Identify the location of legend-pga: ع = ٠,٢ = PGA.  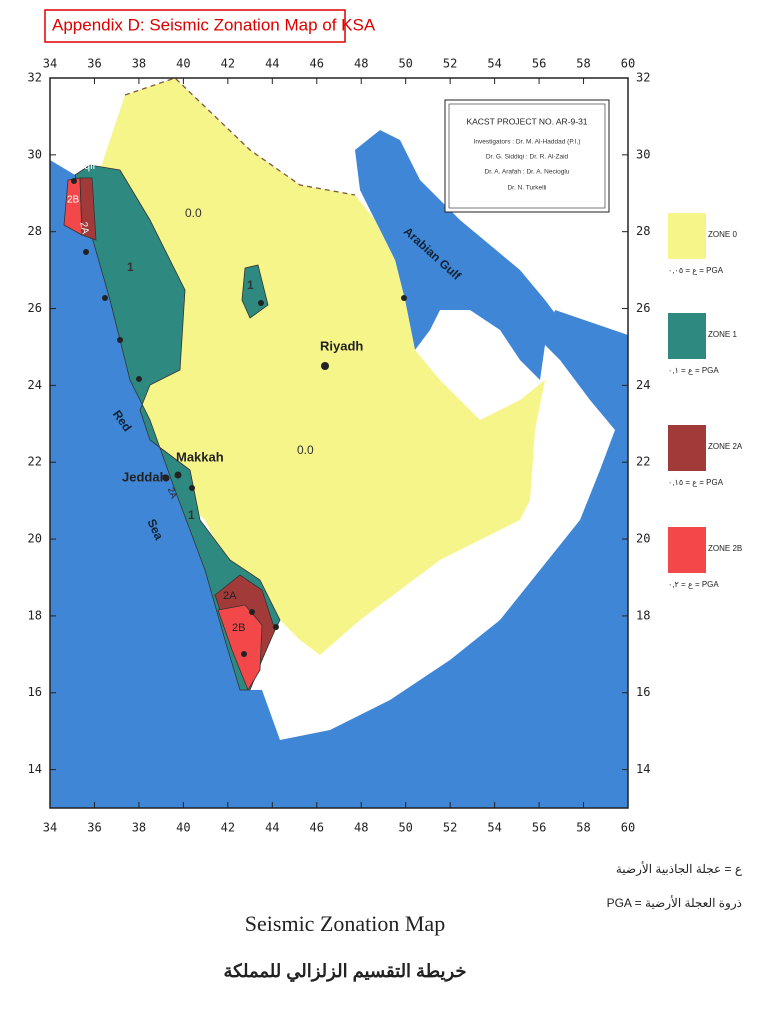
(693, 584).